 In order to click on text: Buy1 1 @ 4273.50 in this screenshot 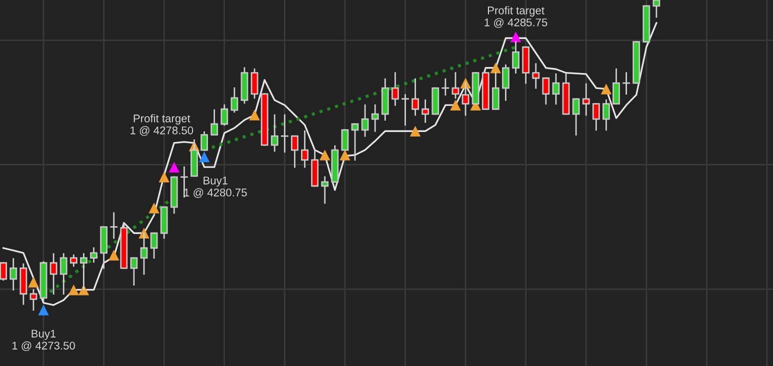, I will do `click(43, 340)`.